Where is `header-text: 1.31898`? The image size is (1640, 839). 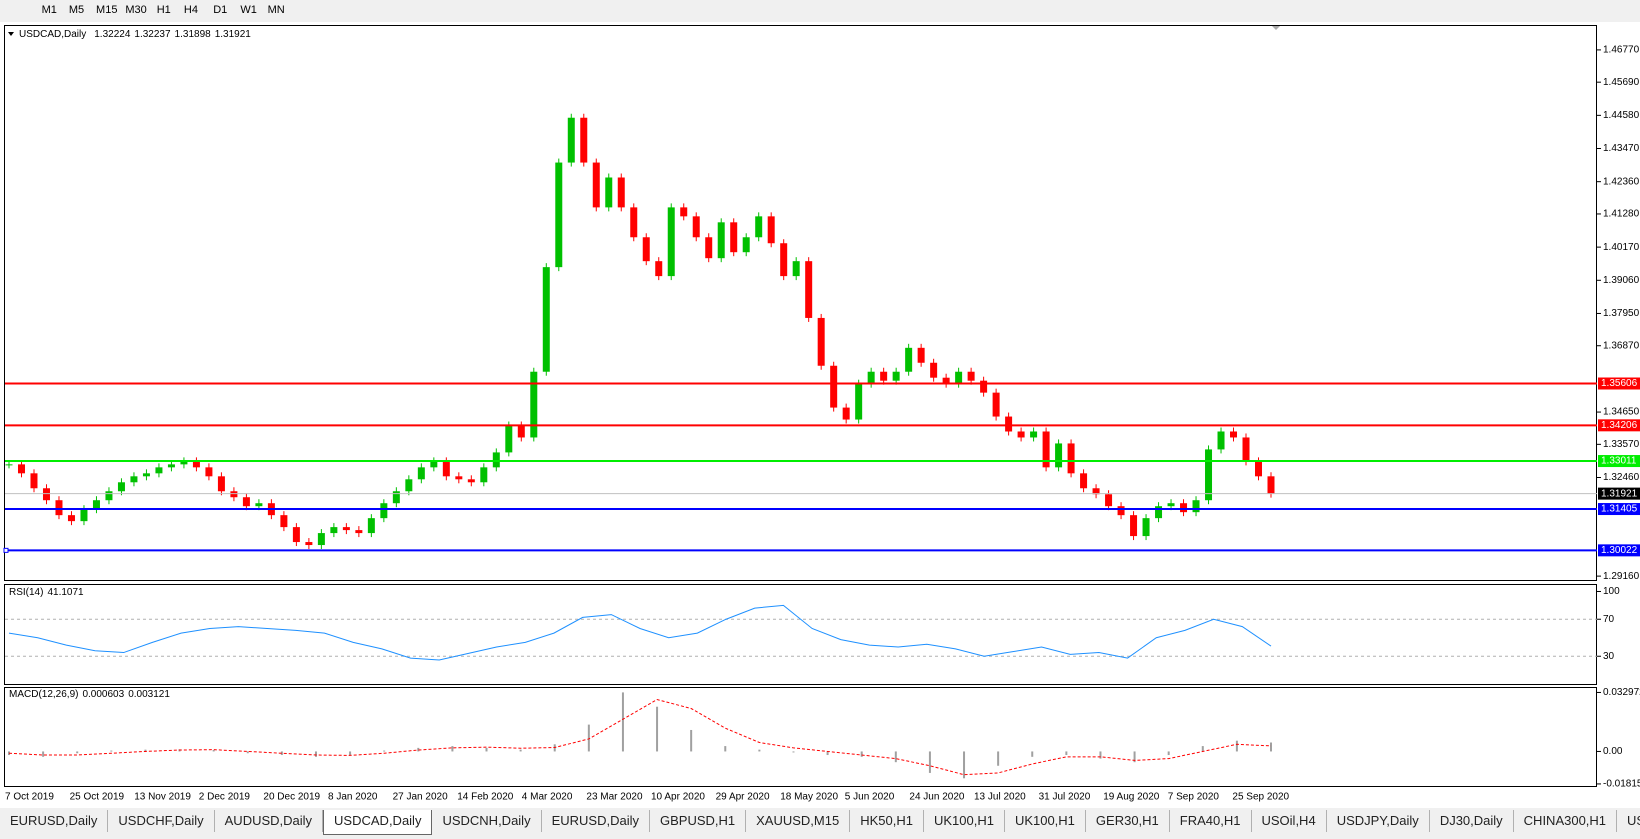
header-text: 1.31898 is located at coordinates (193, 34).